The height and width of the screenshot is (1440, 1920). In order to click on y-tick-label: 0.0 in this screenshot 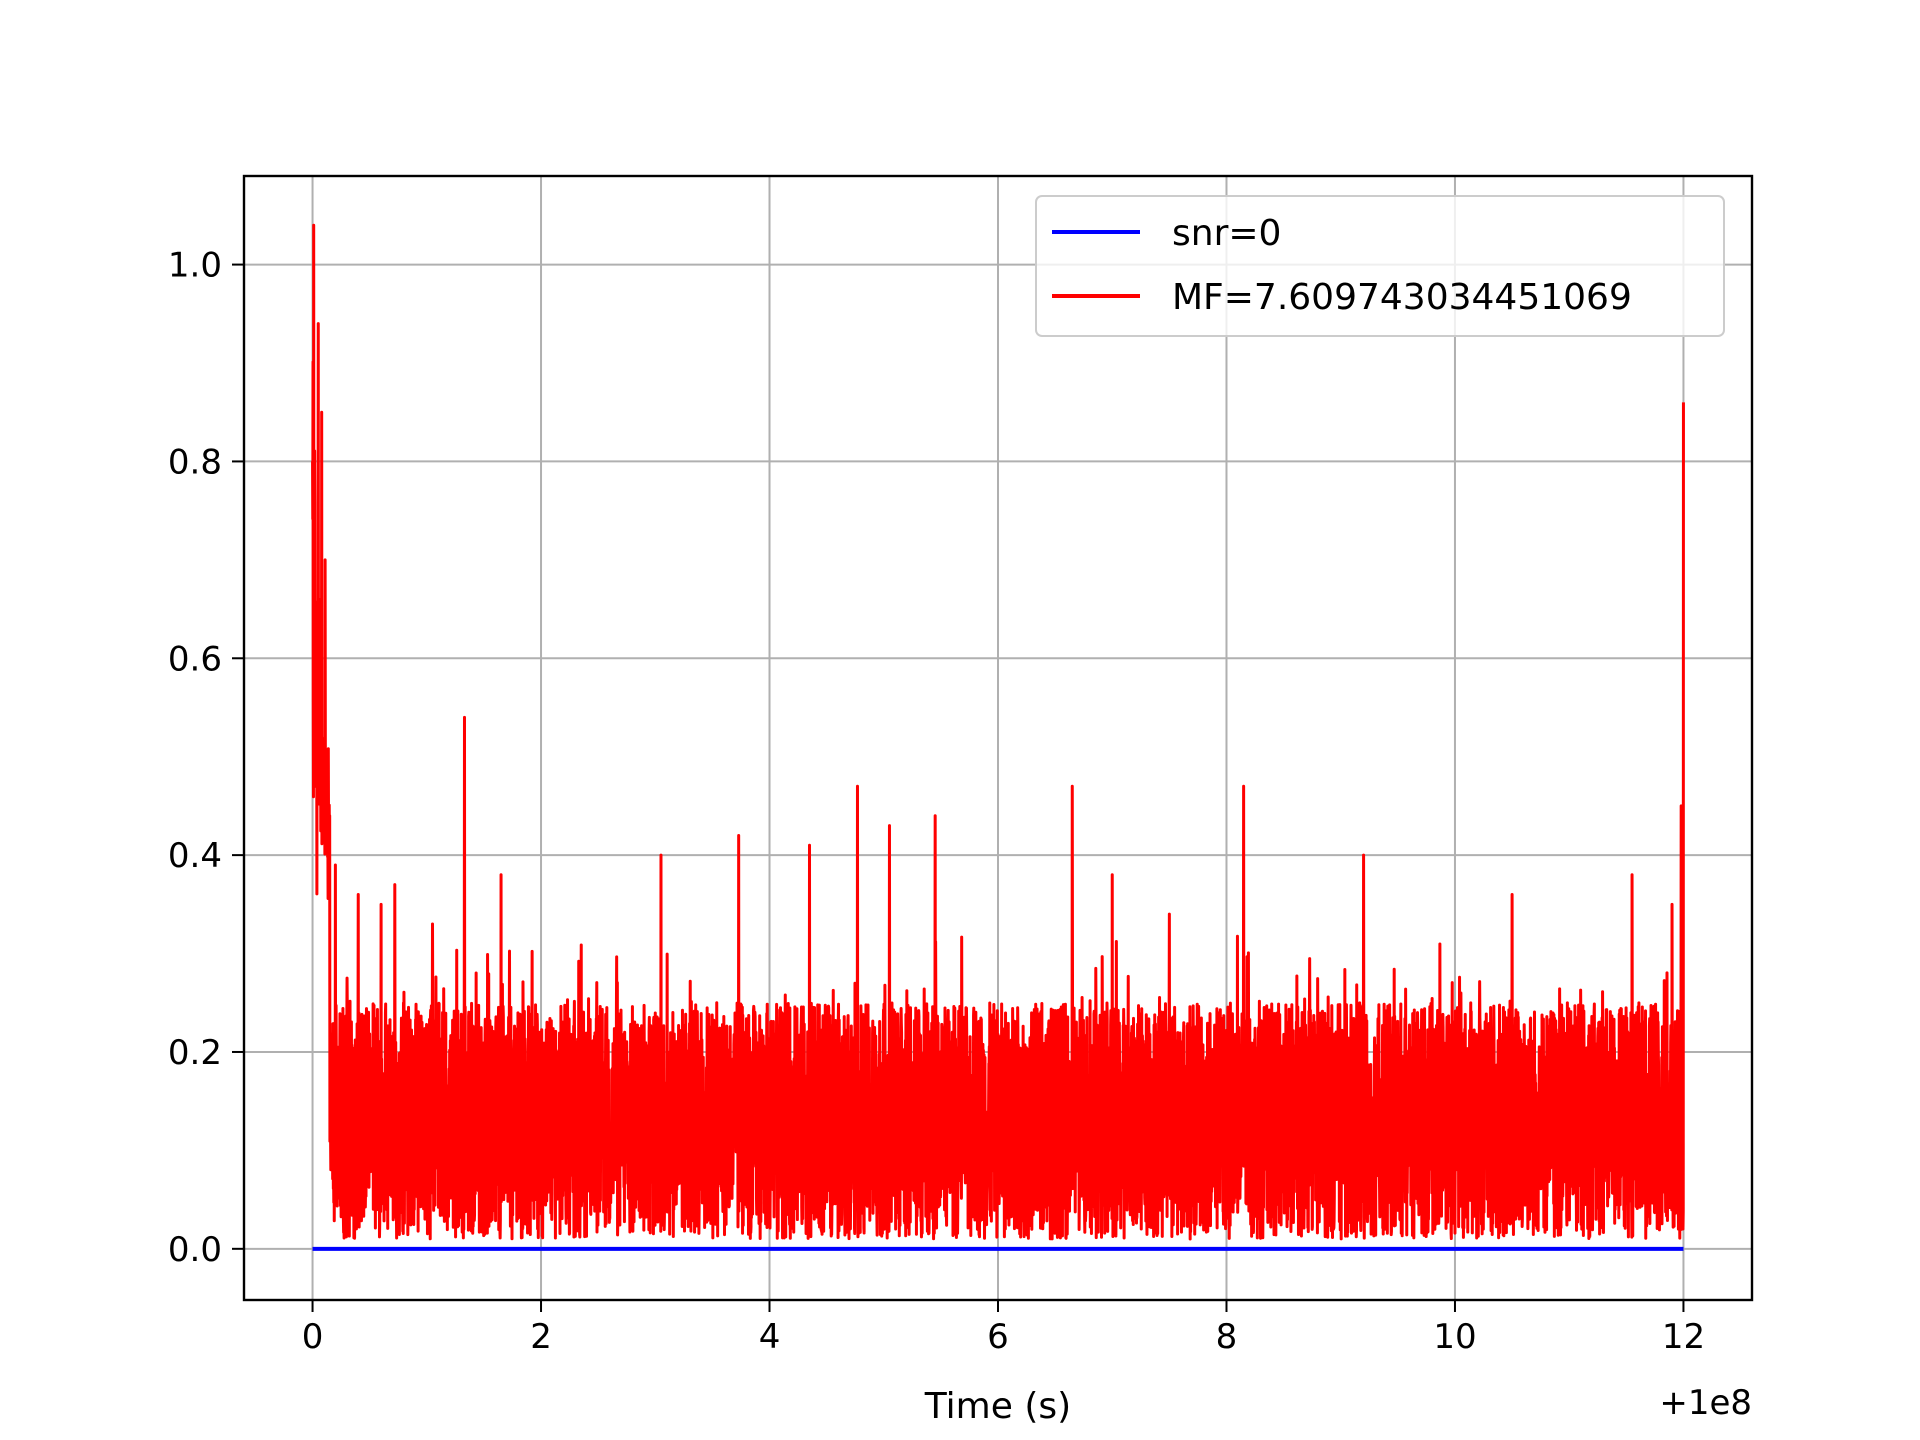, I will do `click(195, 1250)`.